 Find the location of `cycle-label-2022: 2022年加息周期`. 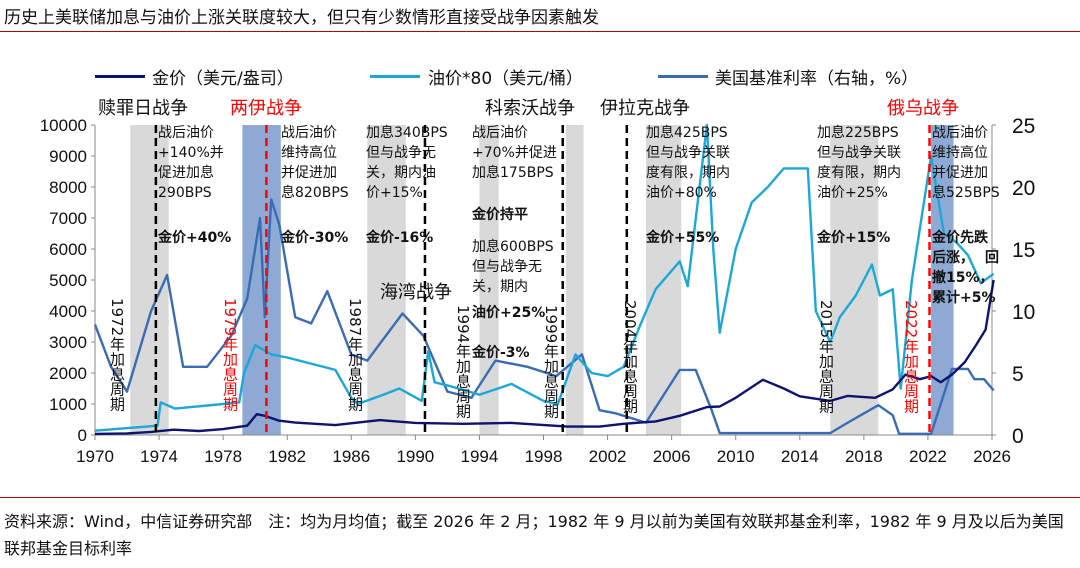

cycle-label-2022: 2022年加息周期 is located at coordinates (911, 357).